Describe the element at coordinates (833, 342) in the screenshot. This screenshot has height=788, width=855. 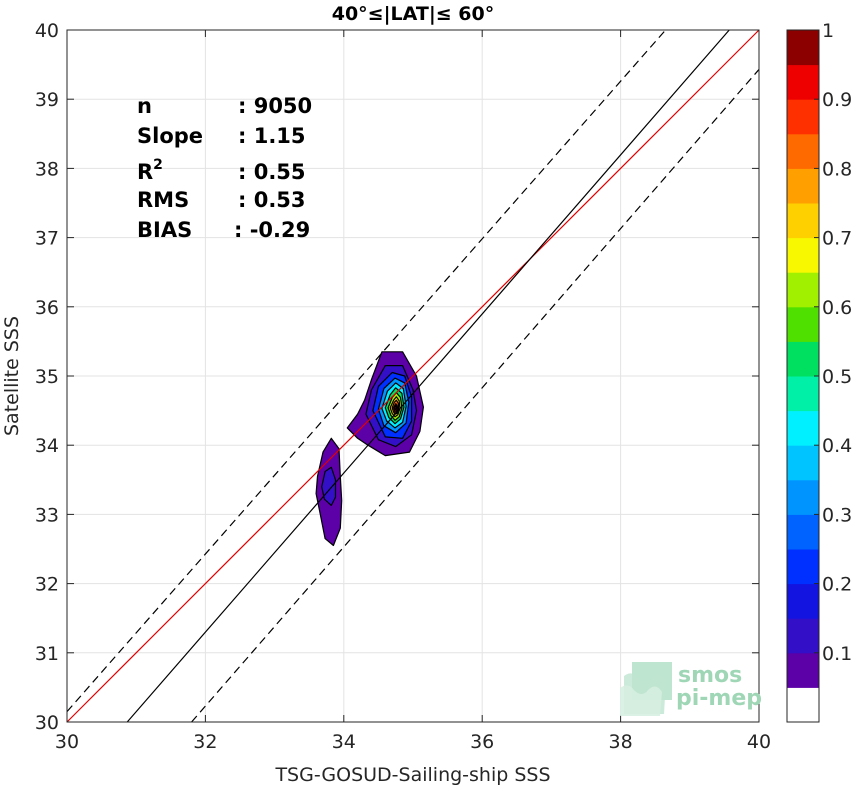
I see `colorbar-ticks: 0.1 0.2 0.3 0.4 0.5 0.6 0.7 0.8 0.9 1` at that location.